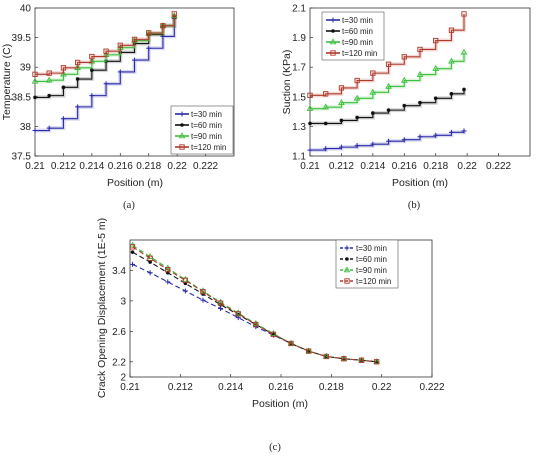 The height and width of the screenshot is (460, 550). I want to click on y-tick-label: 39, so click(26, 68).